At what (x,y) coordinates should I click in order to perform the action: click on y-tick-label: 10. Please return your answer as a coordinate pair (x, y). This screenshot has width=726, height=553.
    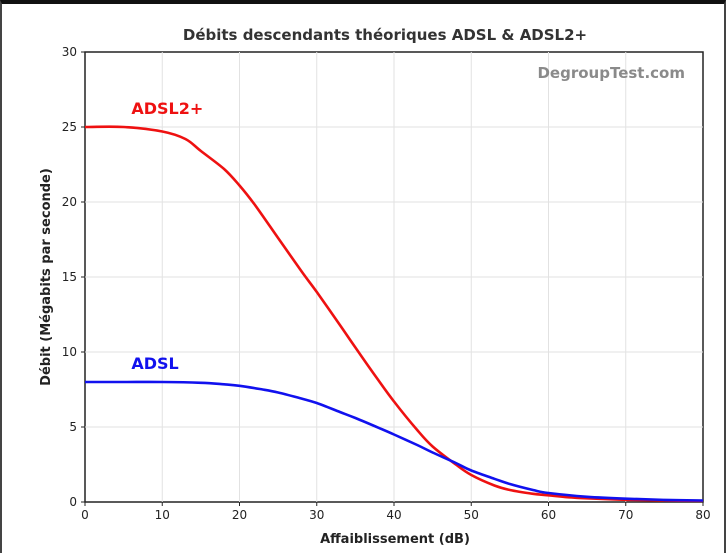
    Looking at the image, I should click on (69, 352).